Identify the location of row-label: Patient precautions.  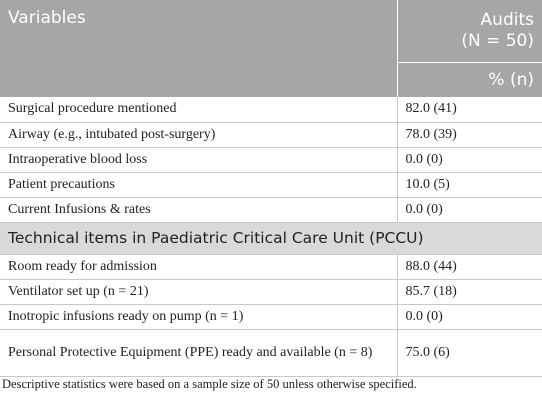
(198, 185).